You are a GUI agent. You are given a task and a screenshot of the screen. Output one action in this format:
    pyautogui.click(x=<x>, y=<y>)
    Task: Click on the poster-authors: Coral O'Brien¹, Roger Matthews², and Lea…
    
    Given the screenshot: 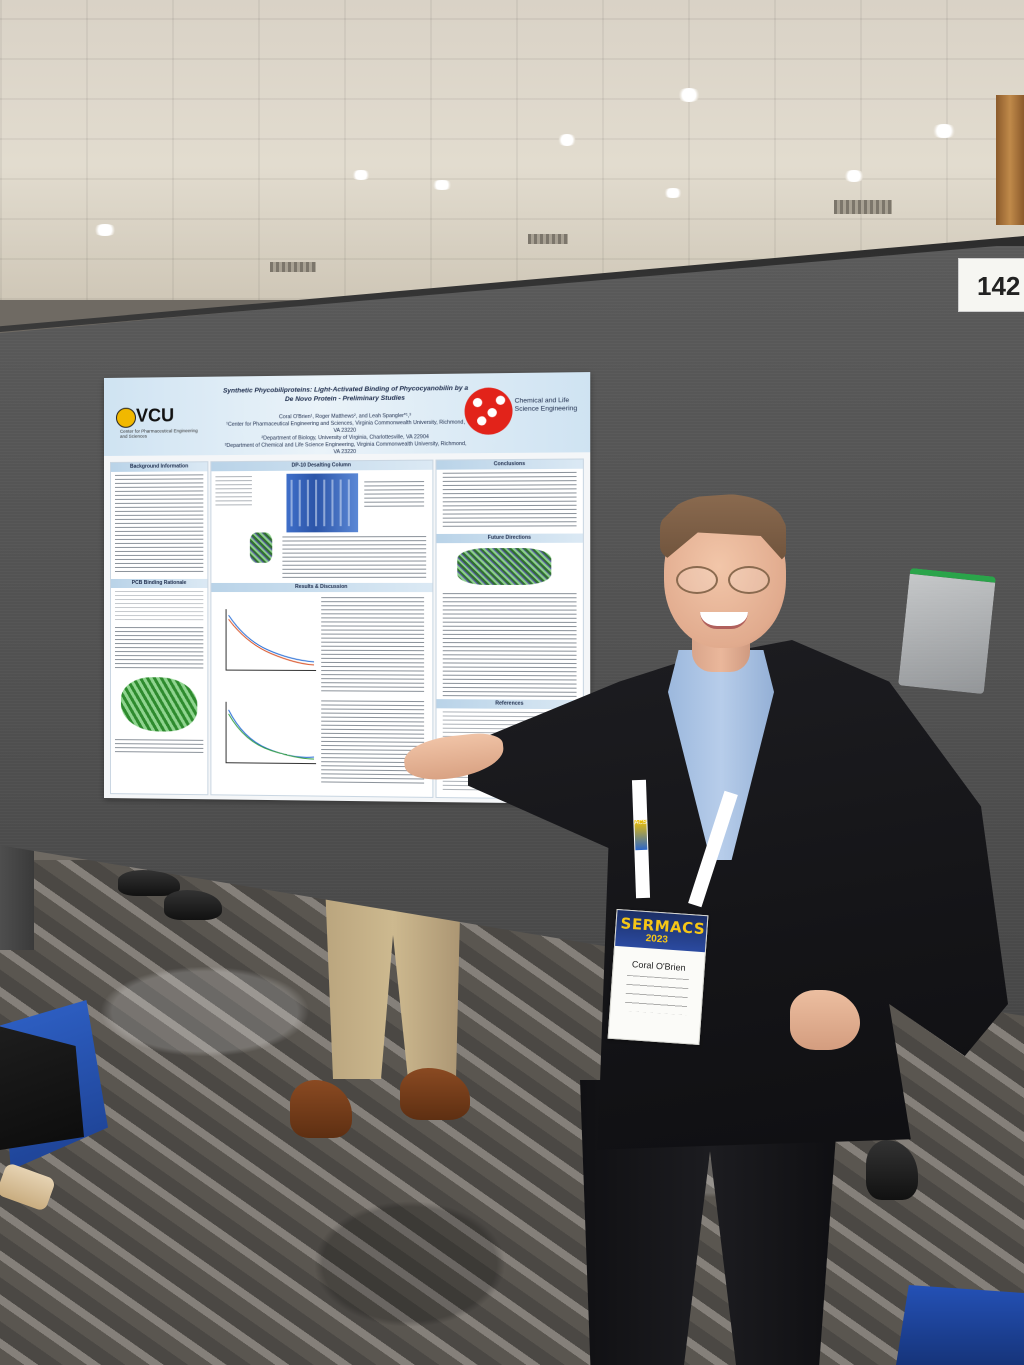 What is the action you would take?
    pyautogui.click(x=346, y=434)
    